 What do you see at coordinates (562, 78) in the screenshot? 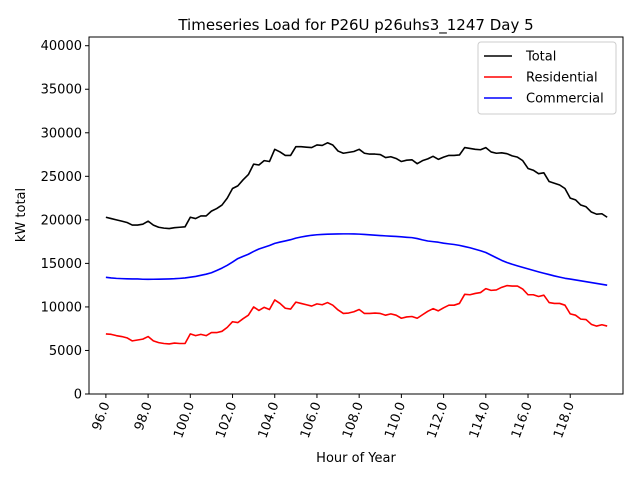
I see `legend-label-residential: Residential` at bounding box center [562, 78].